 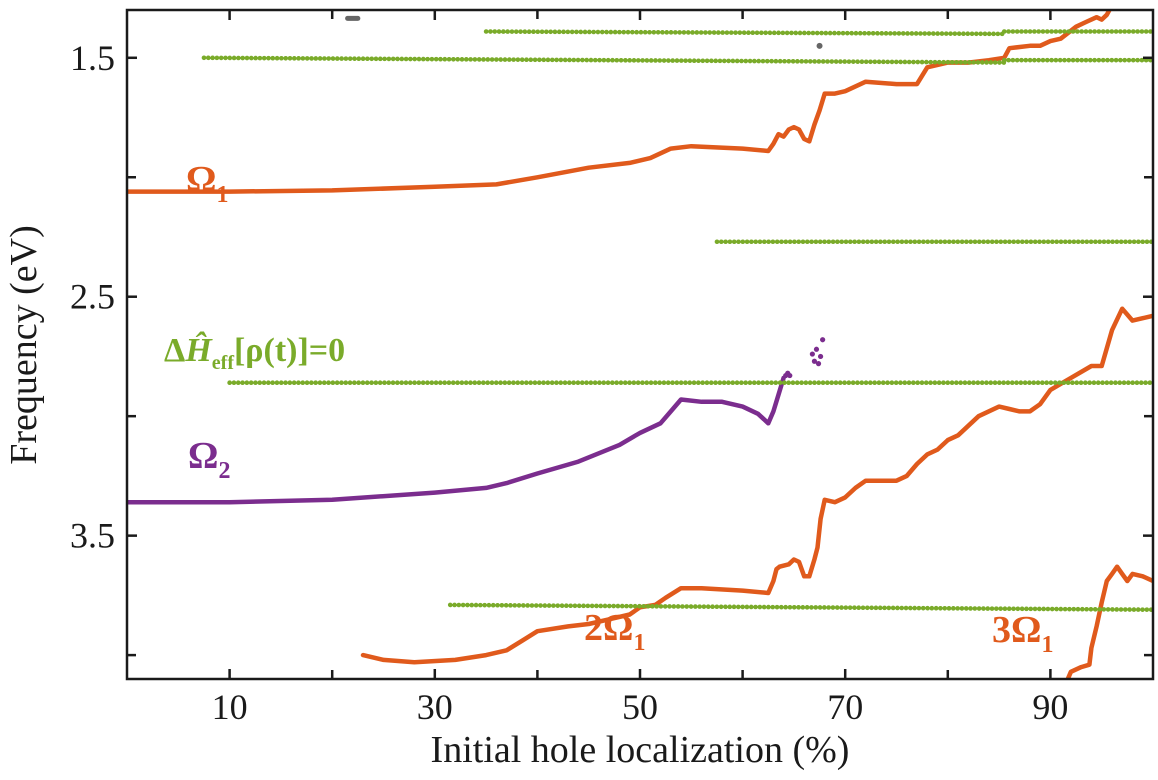 What do you see at coordinates (456, 440) in the screenshot?
I see `series-omega2-line` at bounding box center [456, 440].